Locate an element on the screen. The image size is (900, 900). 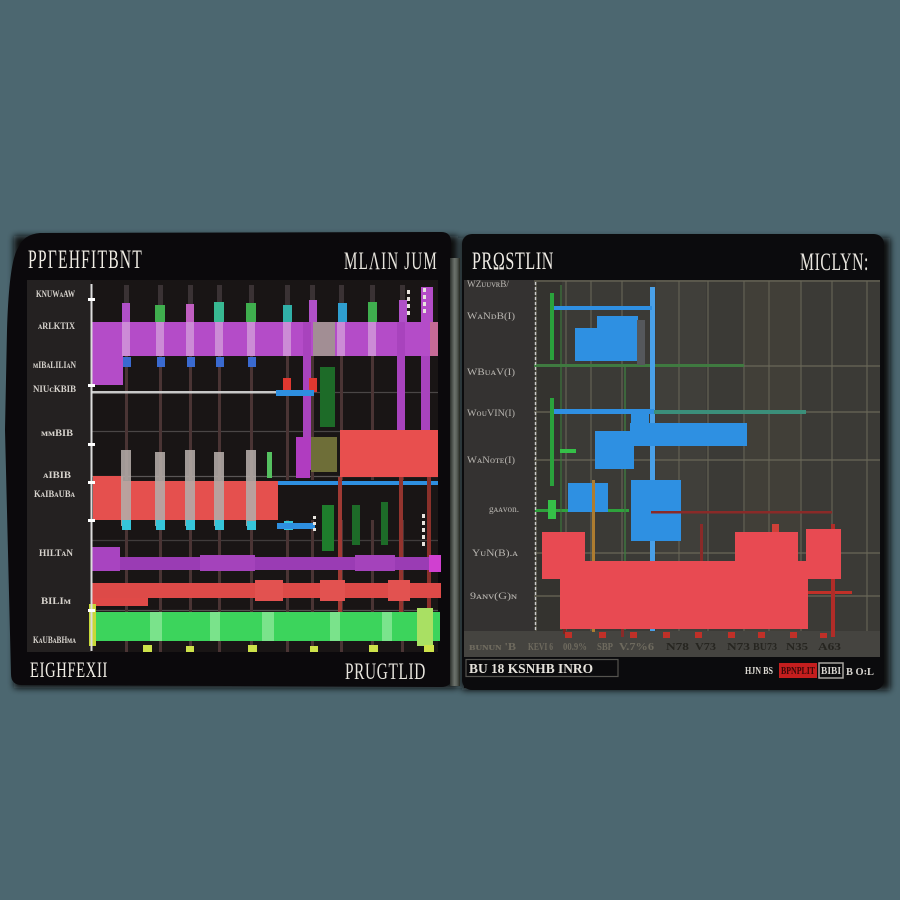
svg-text: YᴜN(B).ᴀ is located at coordinates (495, 553).